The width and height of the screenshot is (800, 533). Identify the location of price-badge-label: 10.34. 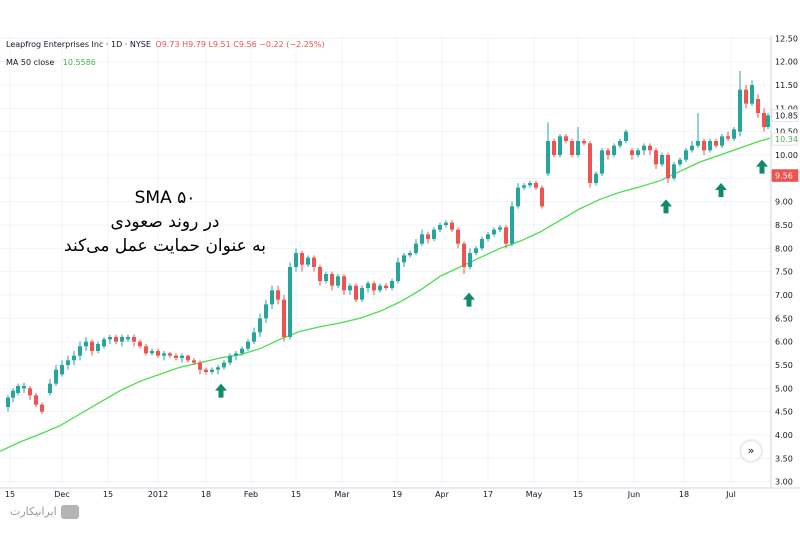
(786, 139).